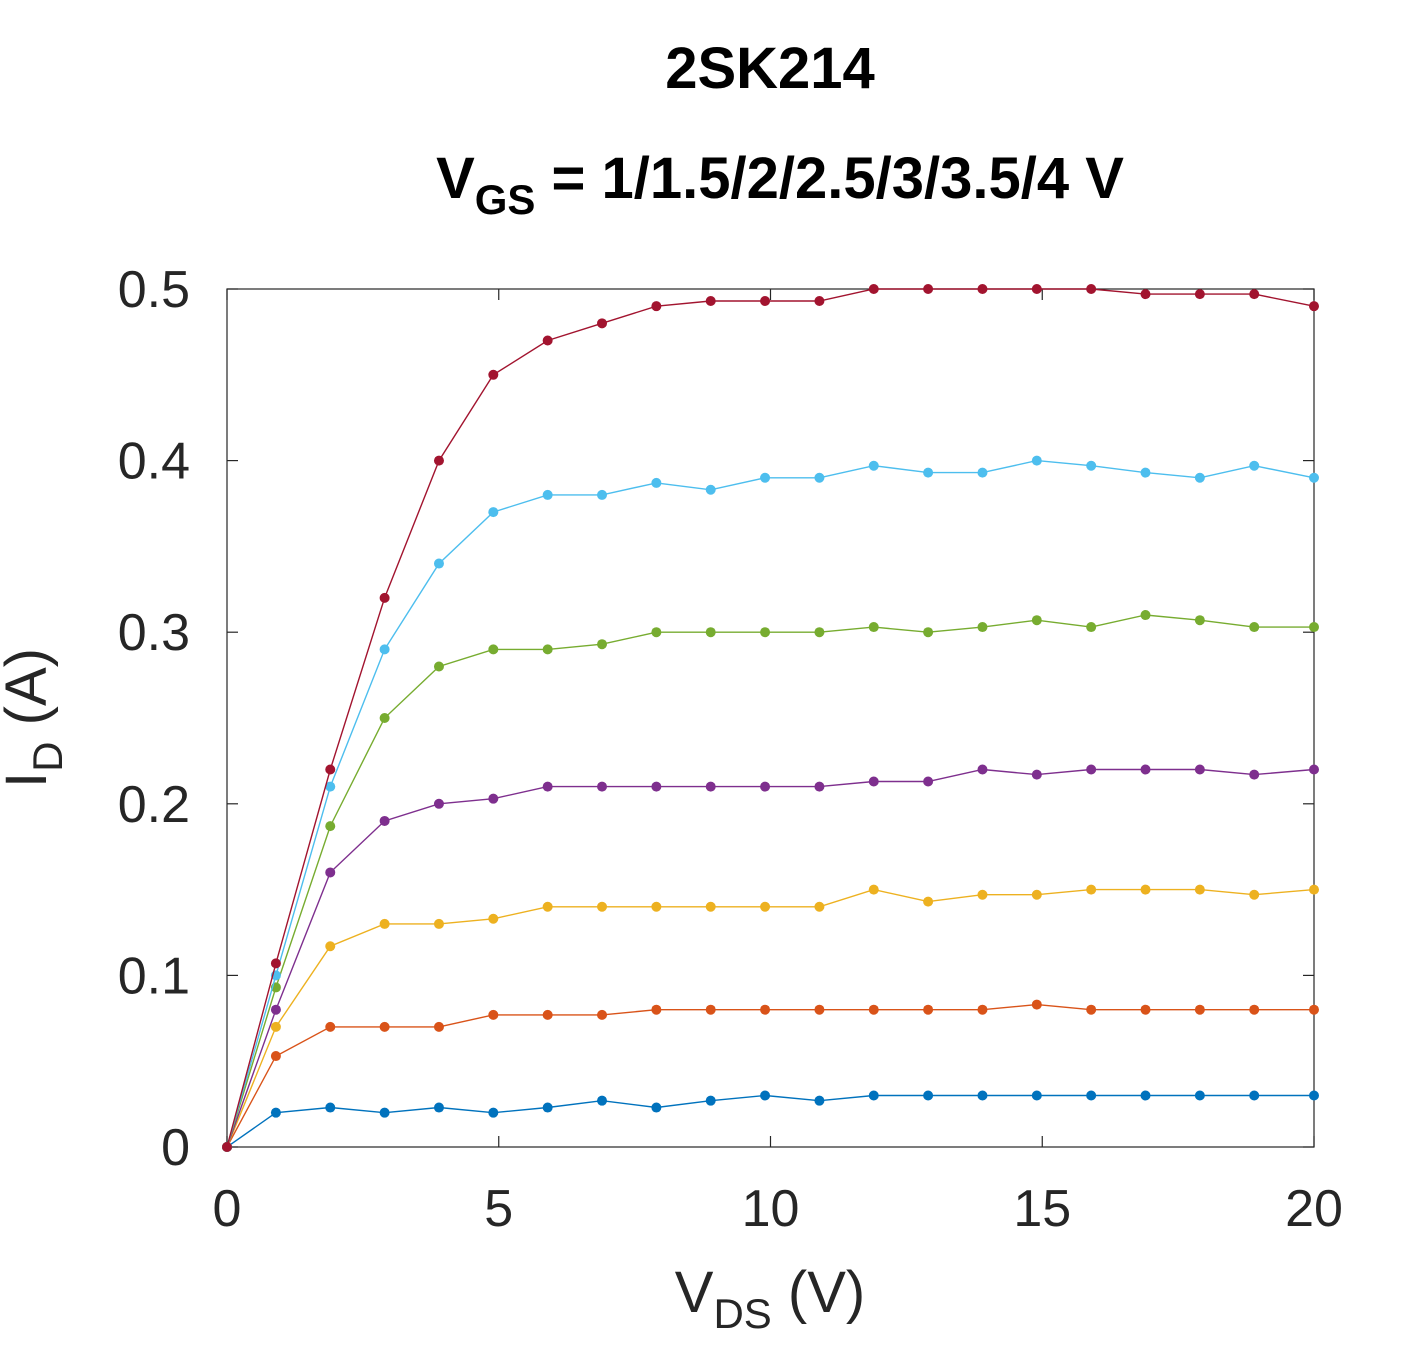 The width and height of the screenshot is (1418, 1356). Describe the element at coordinates (829, 178) in the screenshot. I see `subtitle-suffix: = 1/1.5/2/2.5/3/3.5/4 V` at that location.